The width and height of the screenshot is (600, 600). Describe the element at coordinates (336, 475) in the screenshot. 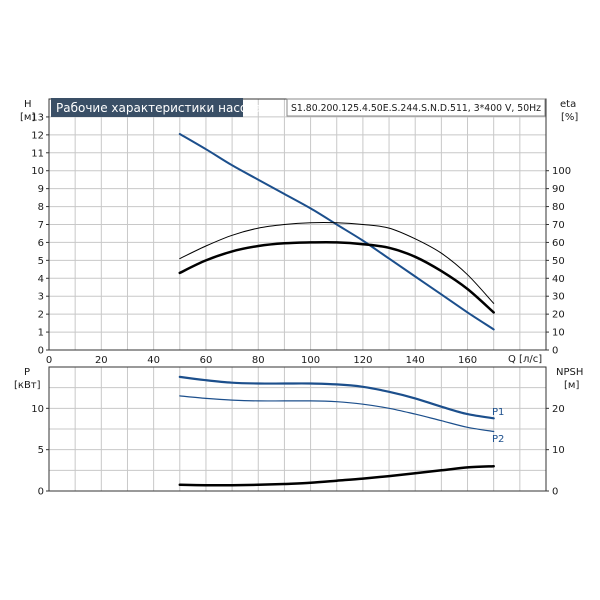

I see `NPSH-curve` at that location.